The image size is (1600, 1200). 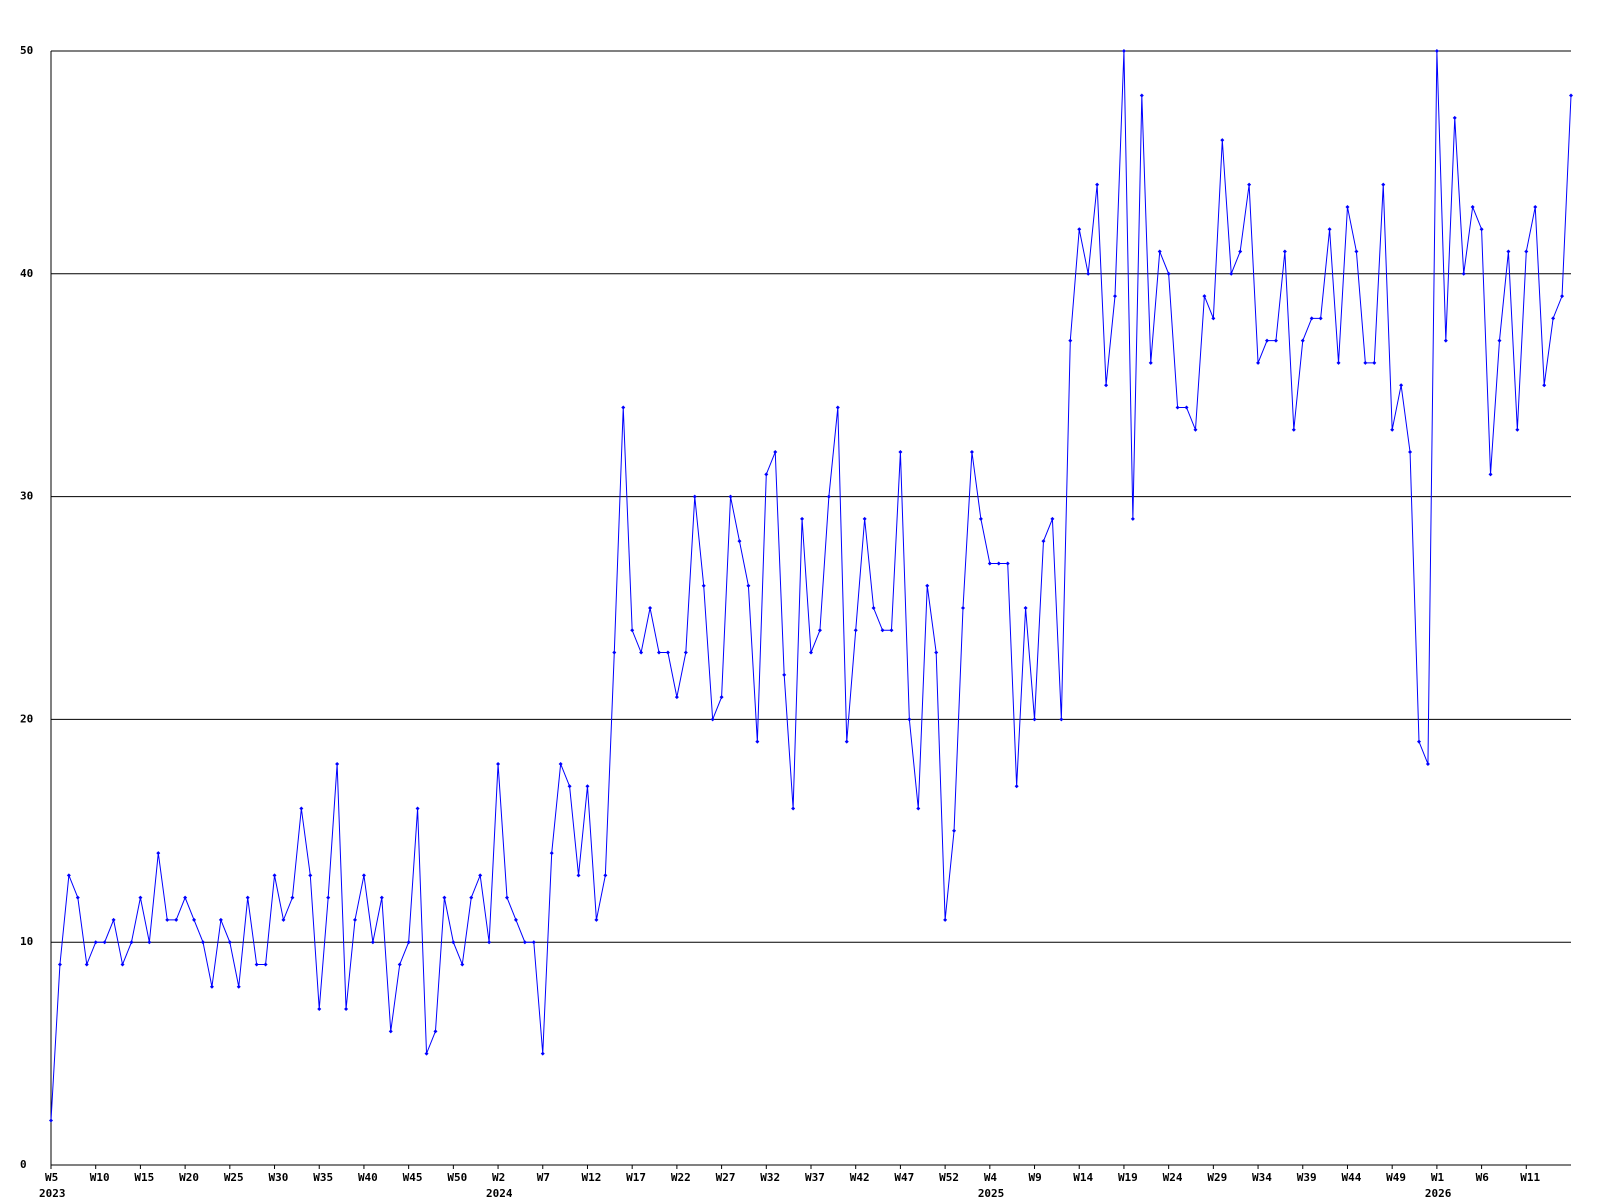 I want to click on x-tick-label: W40, so click(x=368, y=1177).